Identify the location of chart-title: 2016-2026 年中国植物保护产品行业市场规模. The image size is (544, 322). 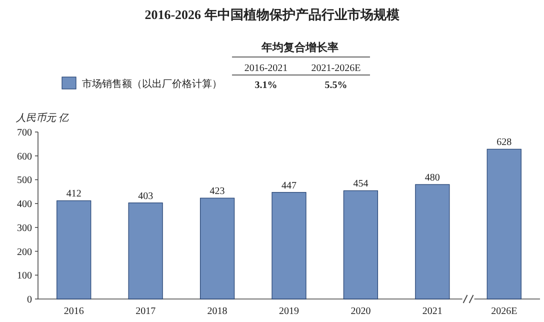
(272, 14).